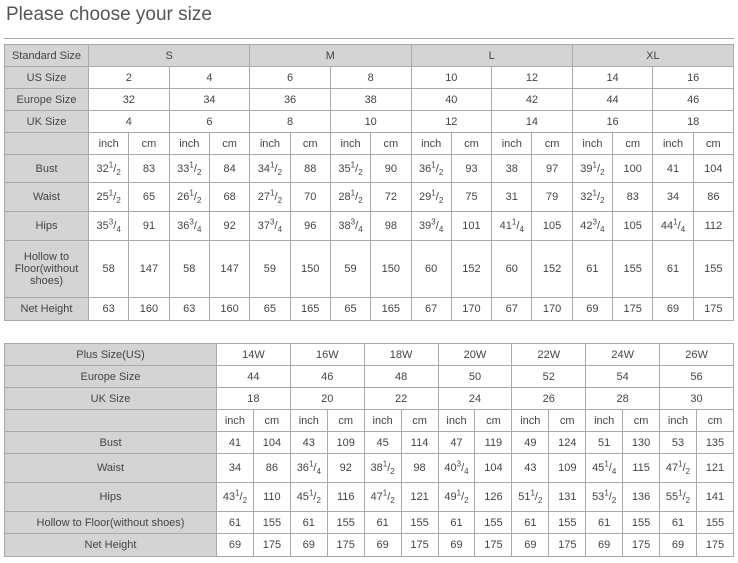 This screenshot has width=738, height=563. What do you see at coordinates (149, 309) in the screenshot?
I see `measure-cell: 160` at bounding box center [149, 309].